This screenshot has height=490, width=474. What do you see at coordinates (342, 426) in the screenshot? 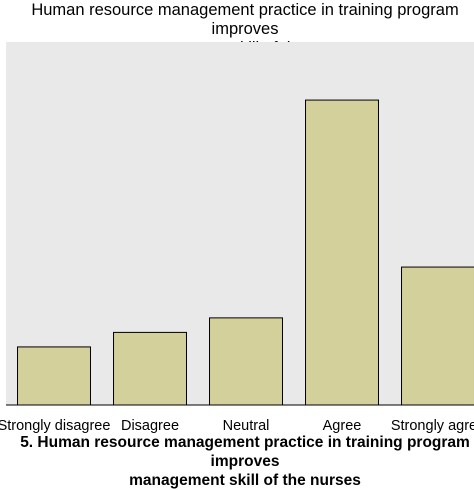
I see `x-tick-label: Agree` at bounding box center [342, 426].